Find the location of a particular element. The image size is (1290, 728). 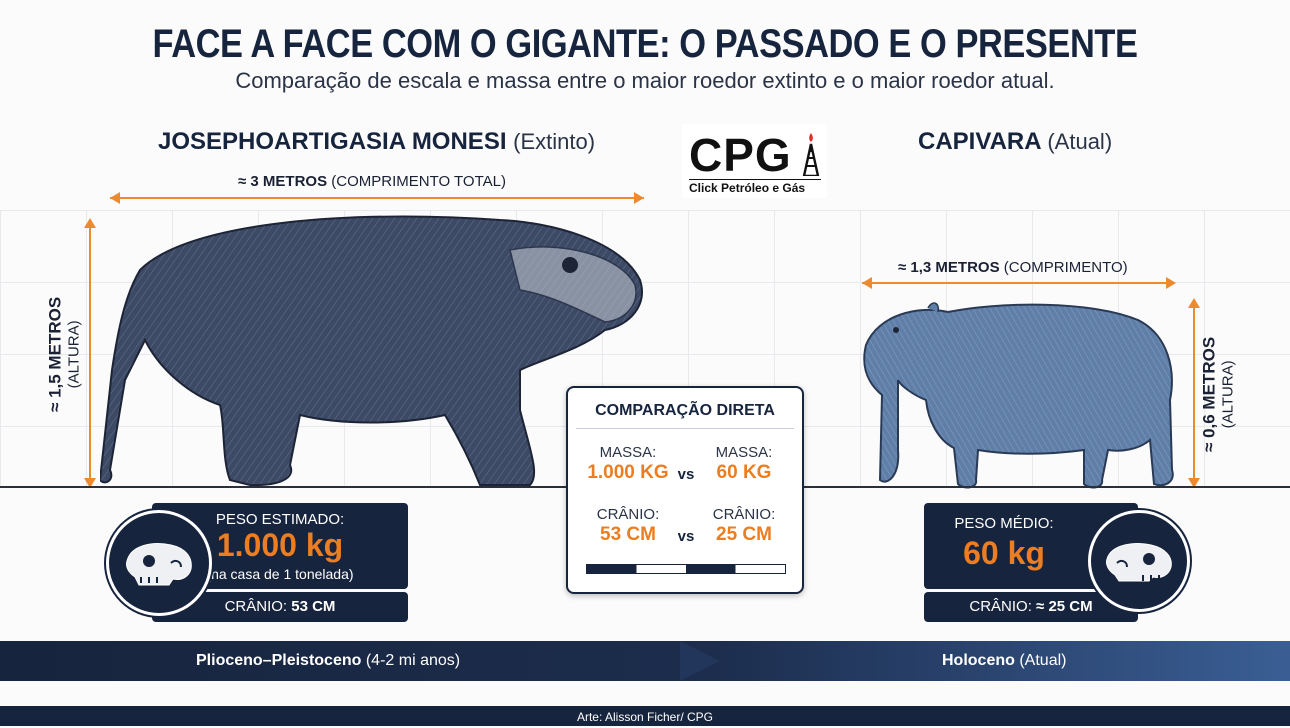

current-qualifier: (Atual) is located at coordinates (1080, 141).